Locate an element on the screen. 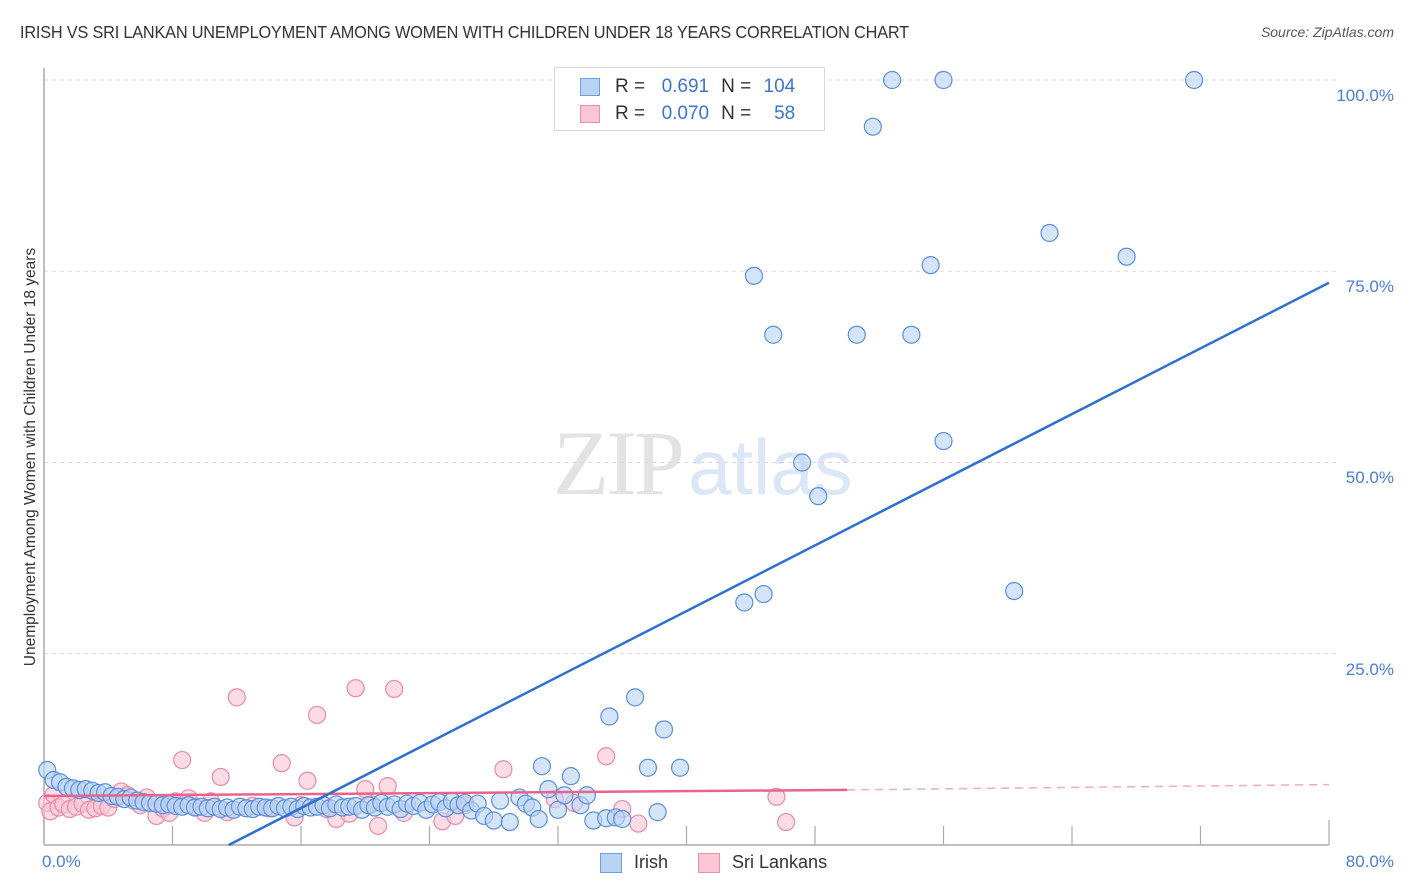 This screenshot has width=1406, height=892. legend-n-value: 58 is located at coordinates (785, 113).